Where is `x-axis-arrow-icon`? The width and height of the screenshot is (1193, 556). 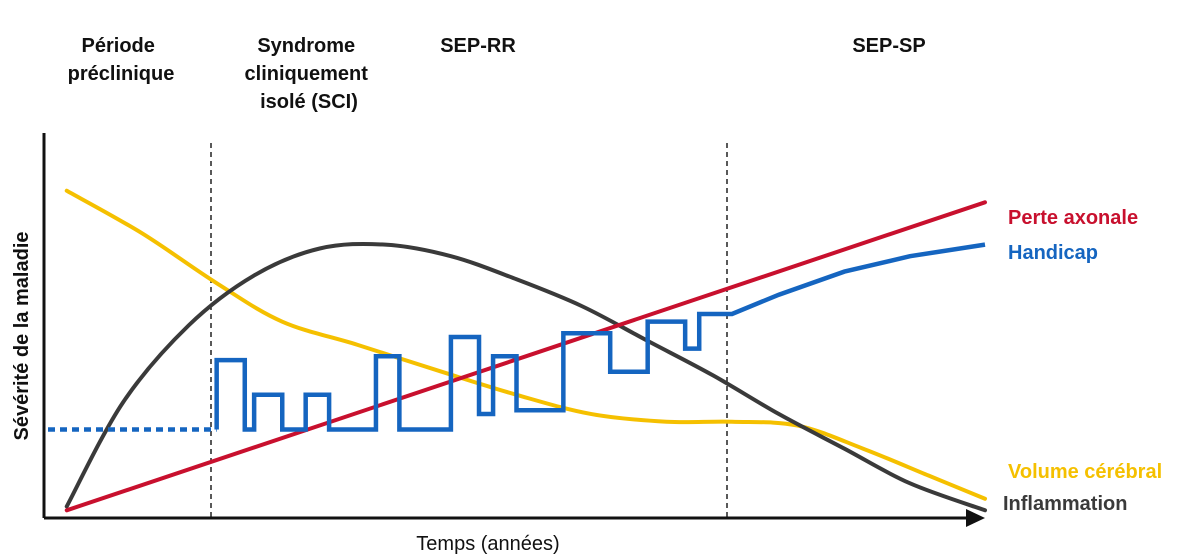
x-axis-arrow-icon is located at coordinates (975, 518).